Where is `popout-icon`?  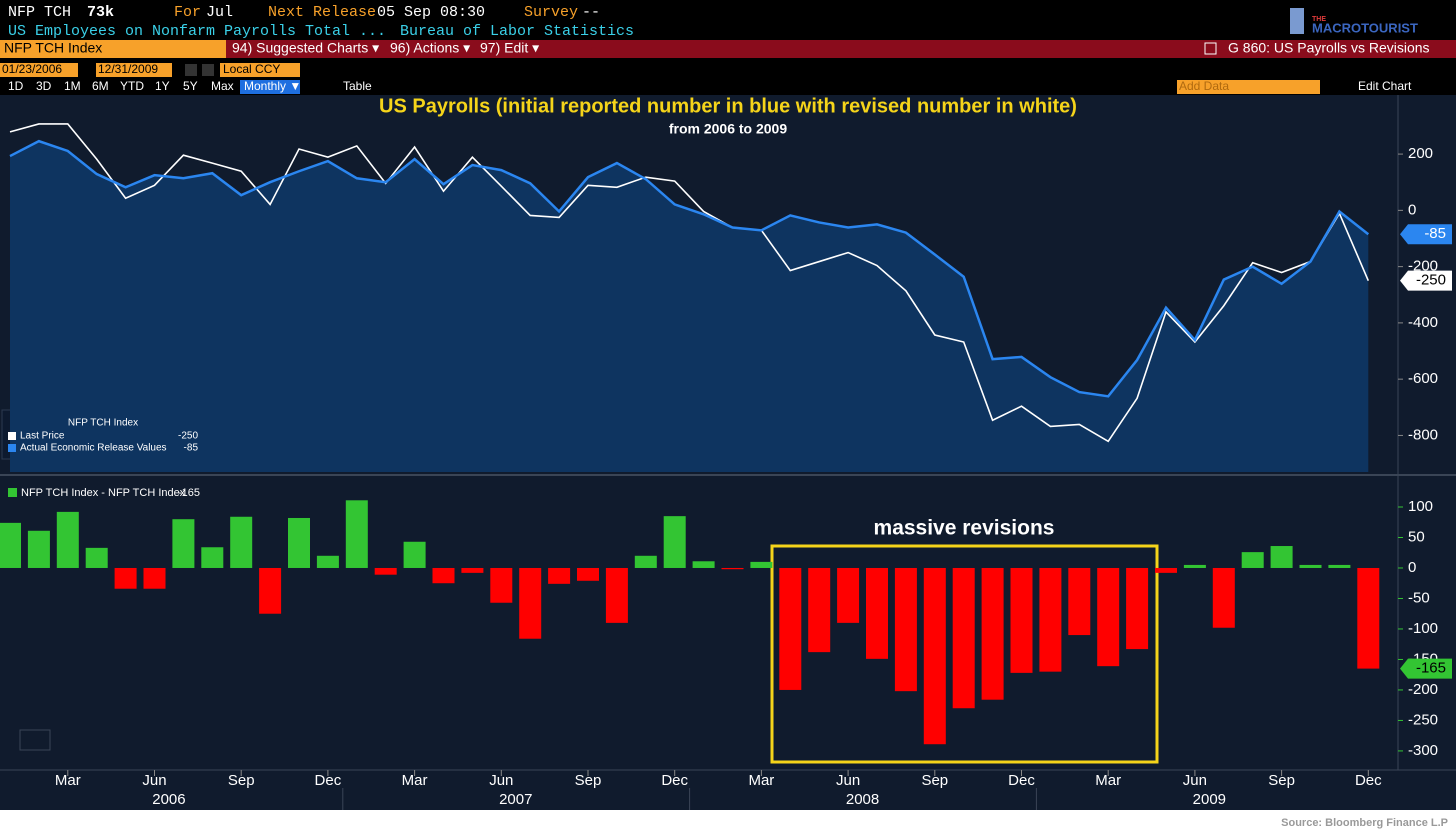
popout-icon is located at coordinates (1210, 48).